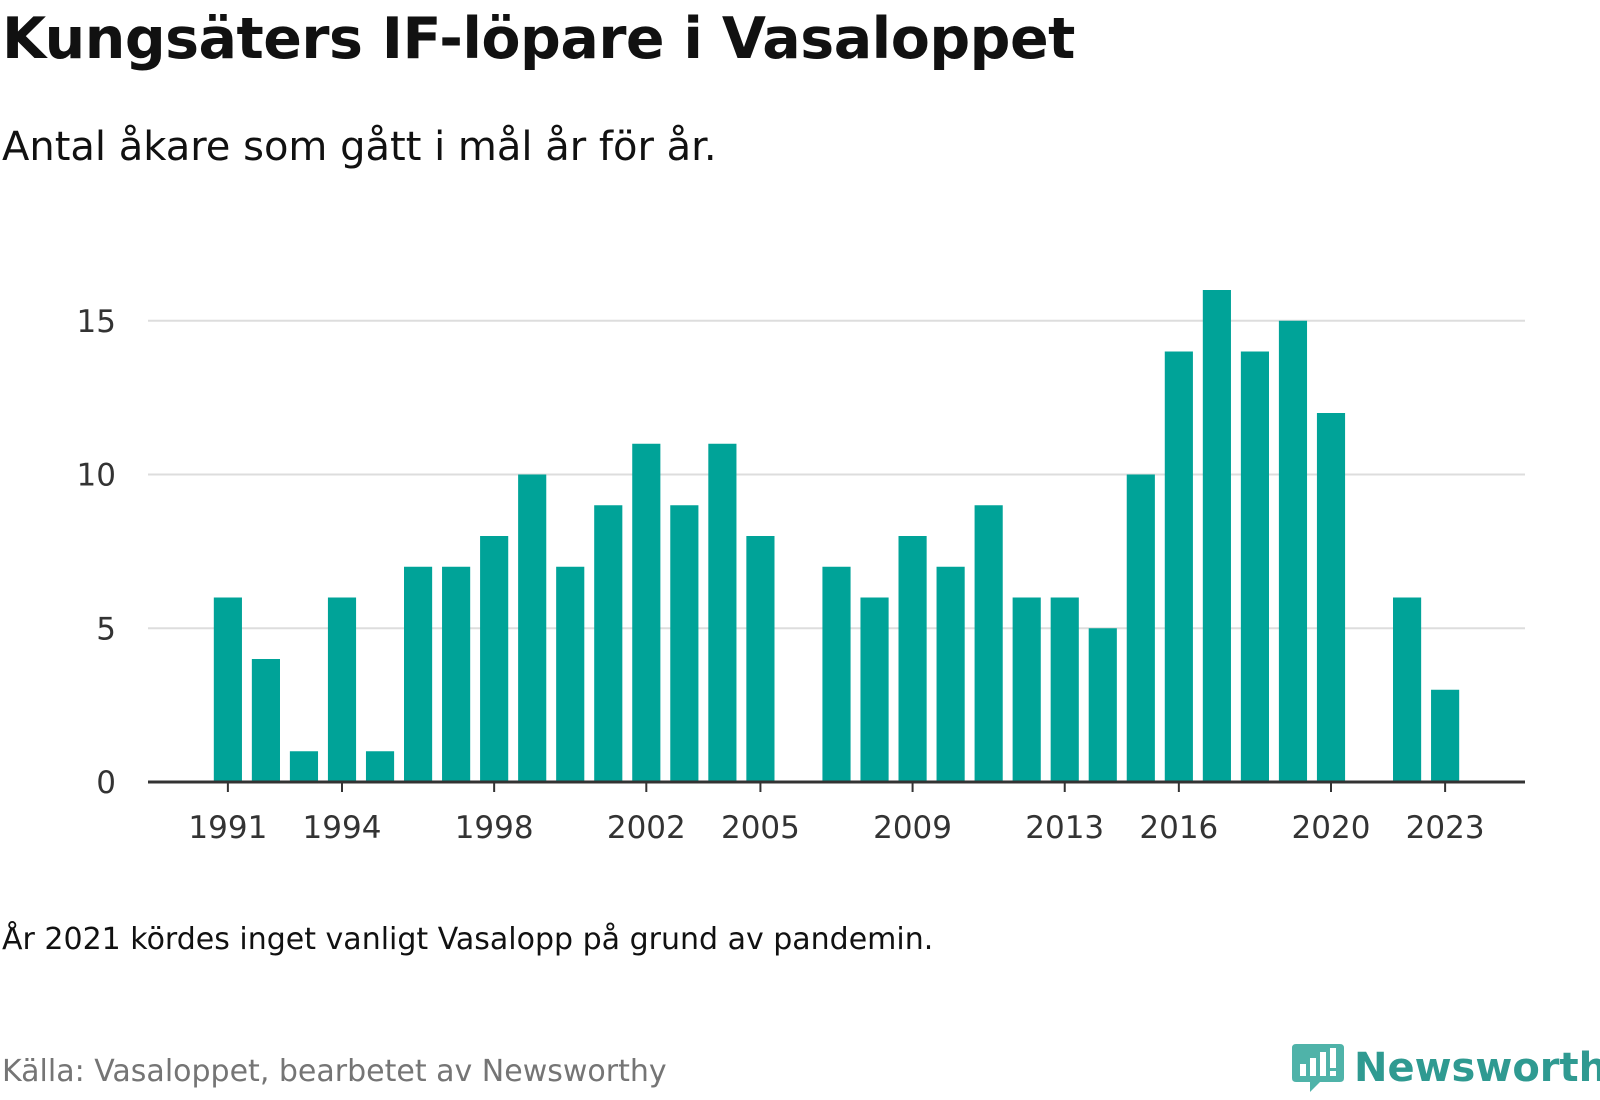  Describe the element at coordinates (722, 612) in the screenshot. I see `bar-2004` at that location.